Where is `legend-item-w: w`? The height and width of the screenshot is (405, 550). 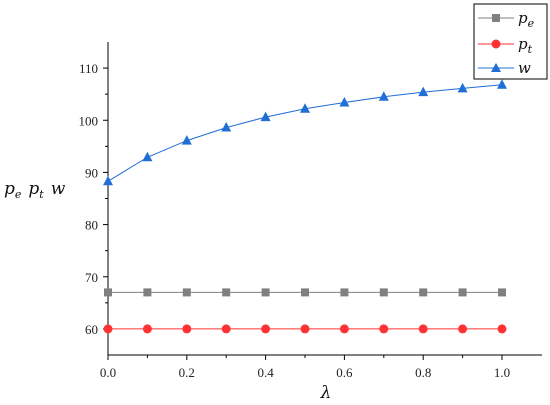
legend-item-w: w is located at coordinates (504, 68).